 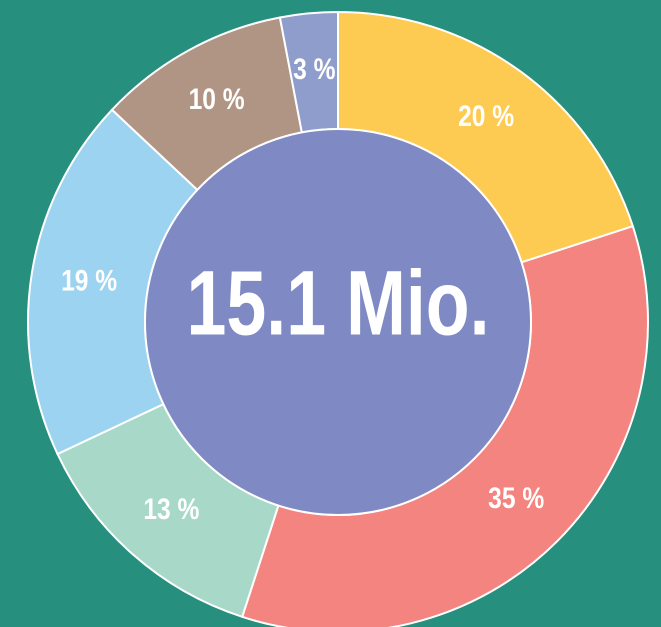 I want to click on value-label: 13 %, so click(x=171, y=509).